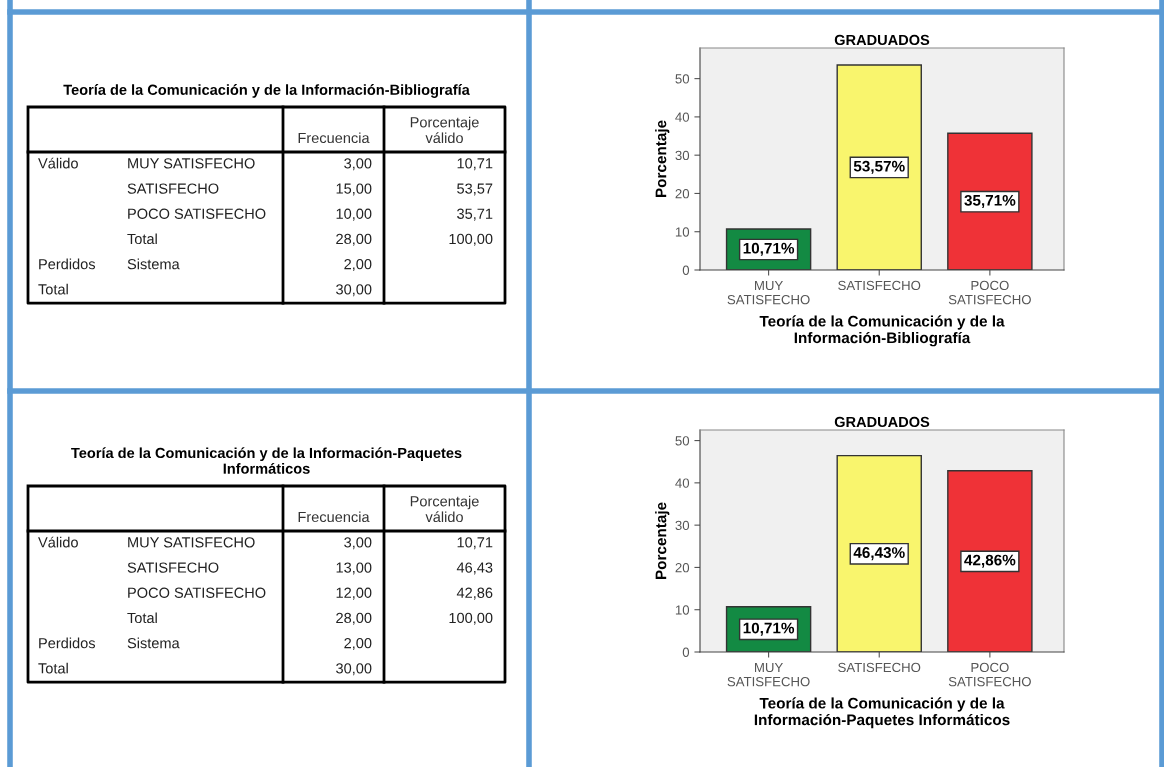 This screenshot has height=767, width=1164. What do you see at coordinates (354, 189) in the screenshot?
I see `text: 15,00` at bounding box center [354, 189].